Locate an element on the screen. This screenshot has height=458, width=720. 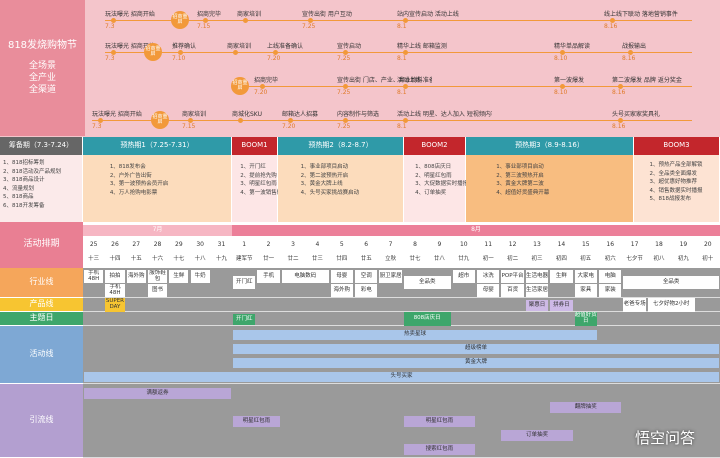
lane-item: 手机 is located at coordinates (268, 276).